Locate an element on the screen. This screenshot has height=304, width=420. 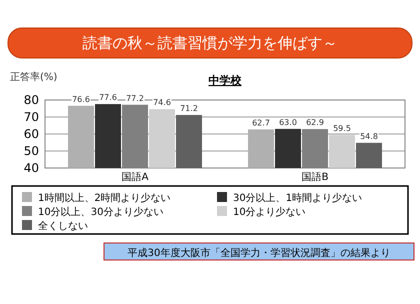
data-label: 63.0 is located at coordinates (288, 122).